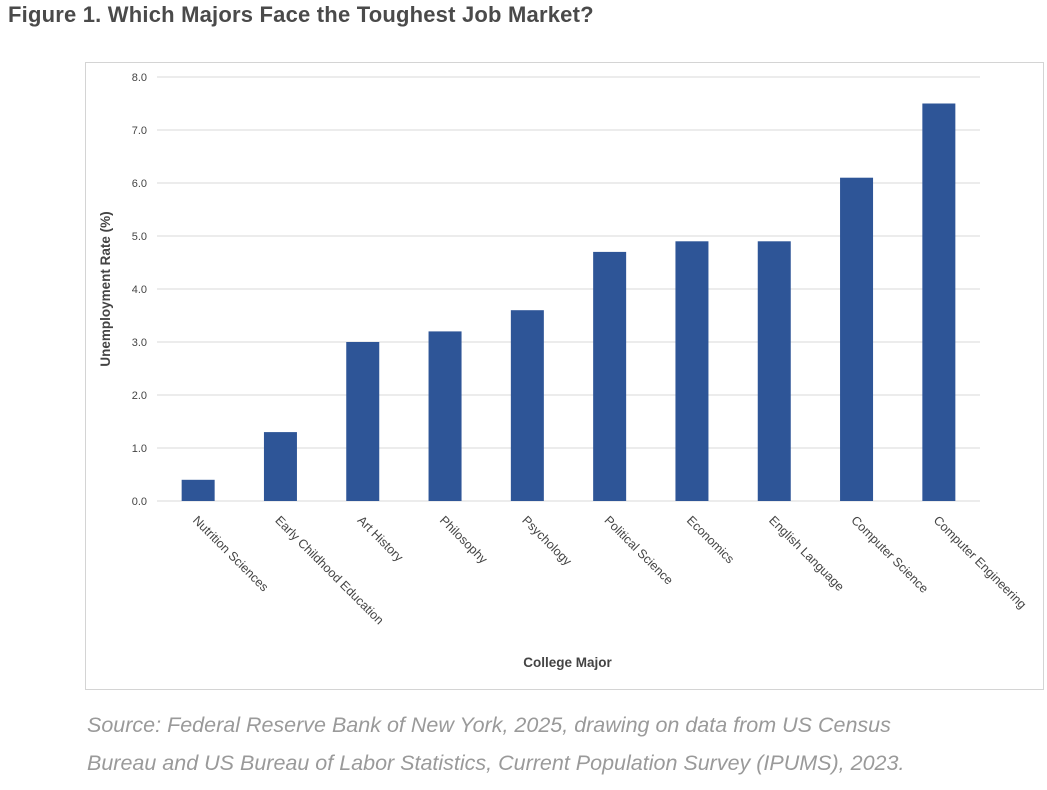  Describe the element at coordinates (139, 449) in the screenshot. I see `y-tick-label: 1.0` at that location.